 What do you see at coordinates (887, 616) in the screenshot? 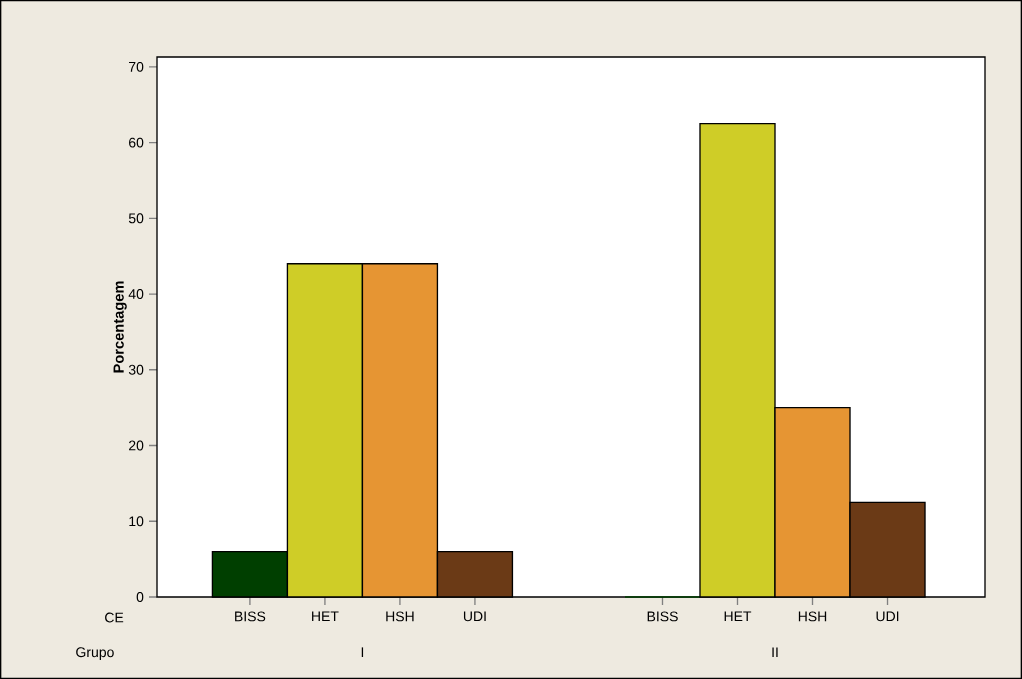
I see `text: UDI` at bounding box center [887, 616].